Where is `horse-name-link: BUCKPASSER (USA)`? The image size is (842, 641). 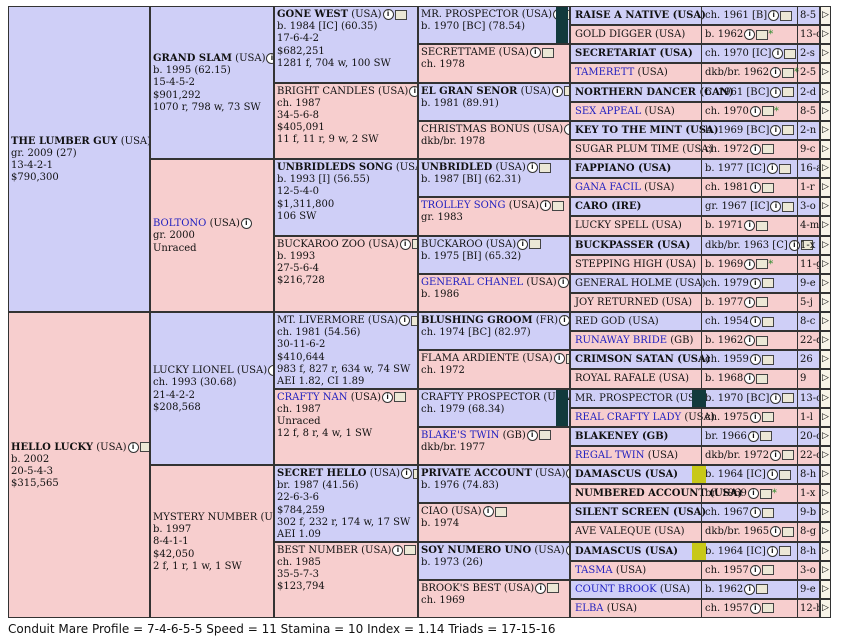
horse-name-link: BUCKPASSER (USA) is located at coordinates (633, 245).